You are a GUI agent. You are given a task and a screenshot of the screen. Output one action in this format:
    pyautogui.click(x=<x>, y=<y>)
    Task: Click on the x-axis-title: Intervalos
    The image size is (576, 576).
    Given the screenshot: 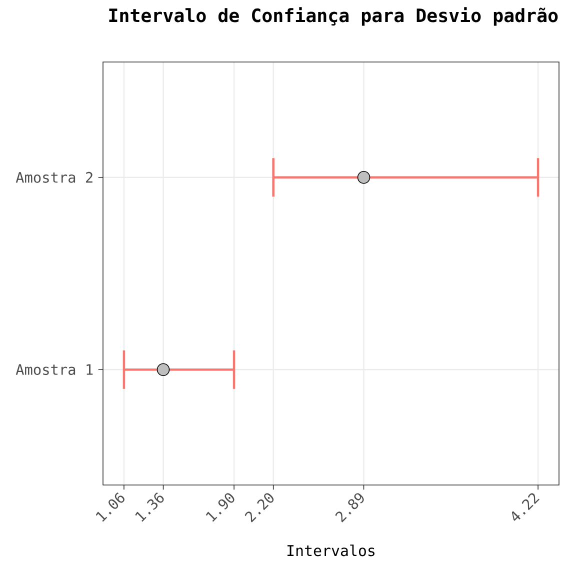 What is the action you would take?
    pyautogui.click(x=331, y=550)
    